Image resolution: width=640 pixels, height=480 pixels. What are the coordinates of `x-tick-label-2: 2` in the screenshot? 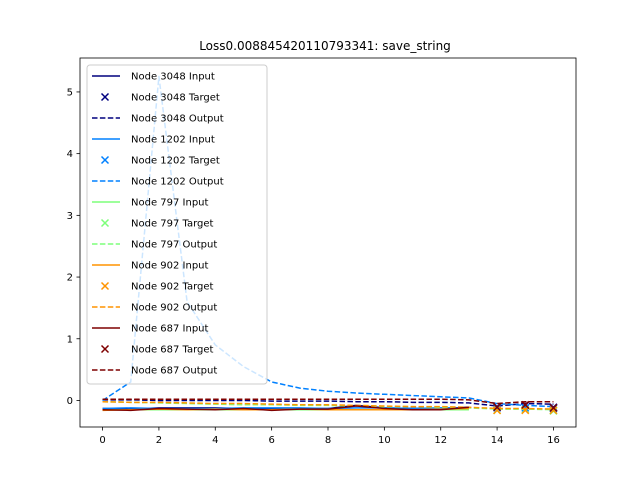 It's located at (159, 440).